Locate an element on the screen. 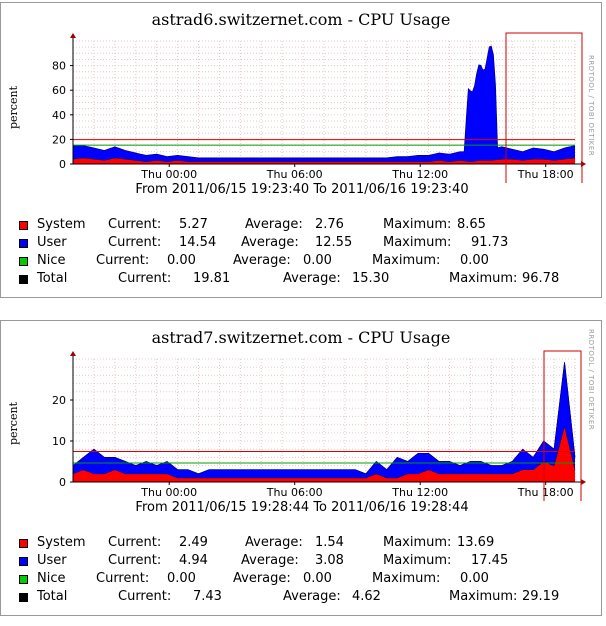 The image size is (606, 626). y-axis-arrow is located at coordinates (73, 353).